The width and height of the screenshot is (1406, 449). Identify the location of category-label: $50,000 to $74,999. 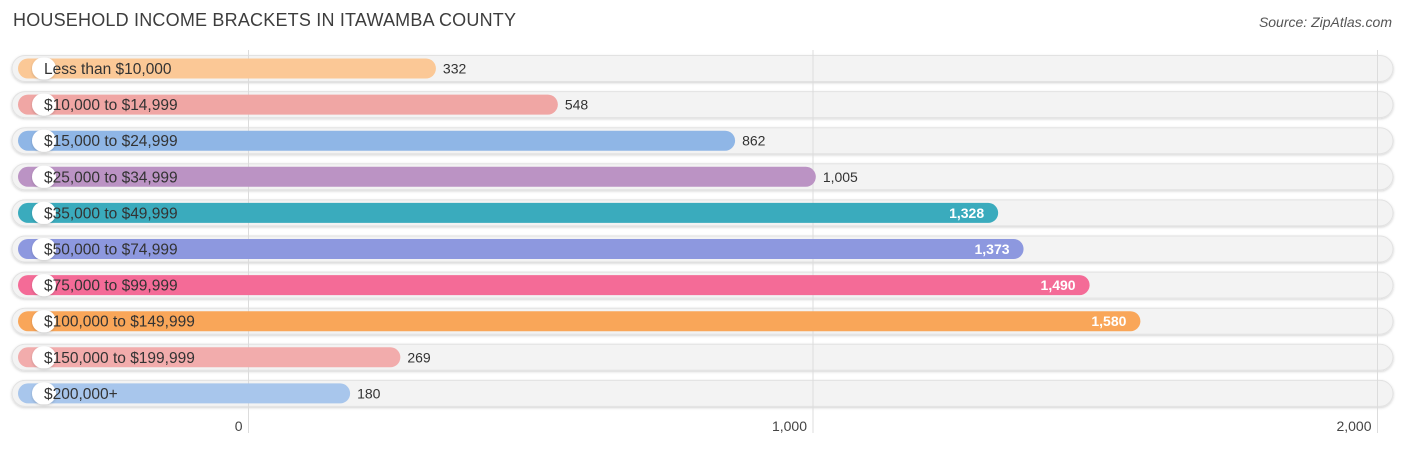
(111, 250).